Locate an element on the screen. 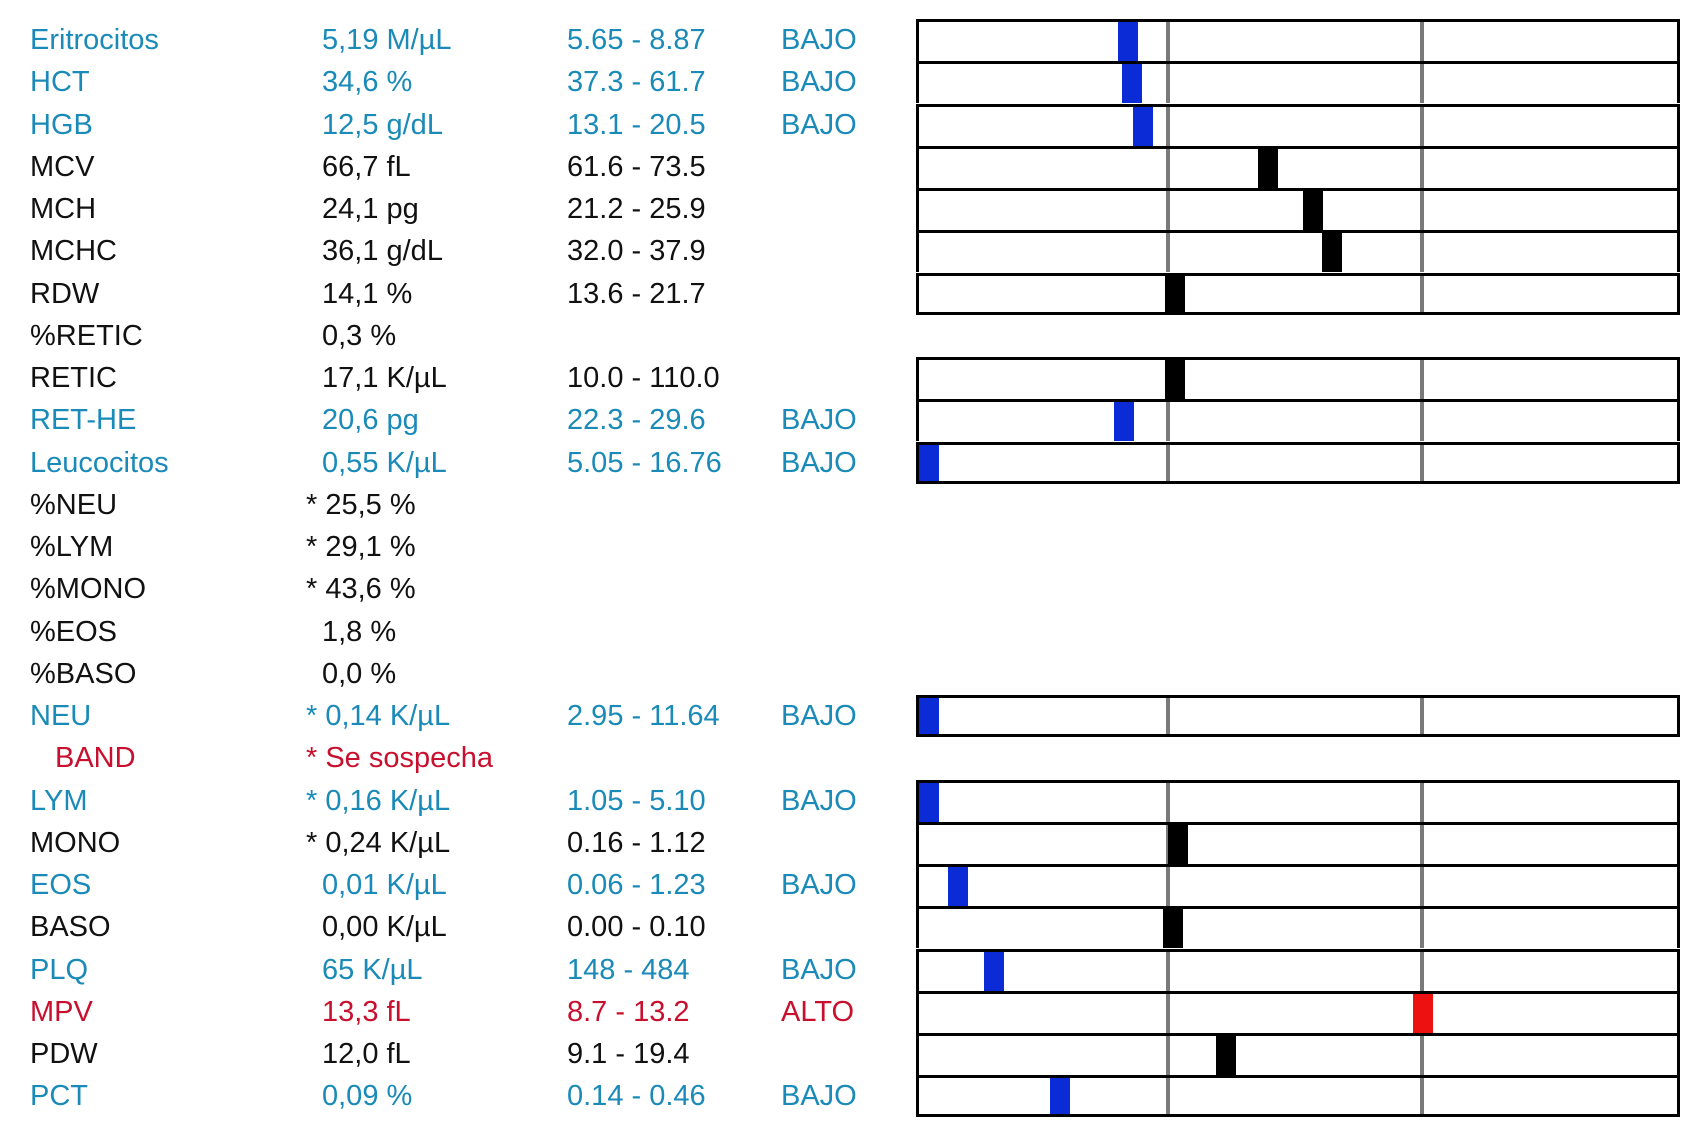  reference-range: 21.2 - 25.9 is located at coordinates (636, 209).